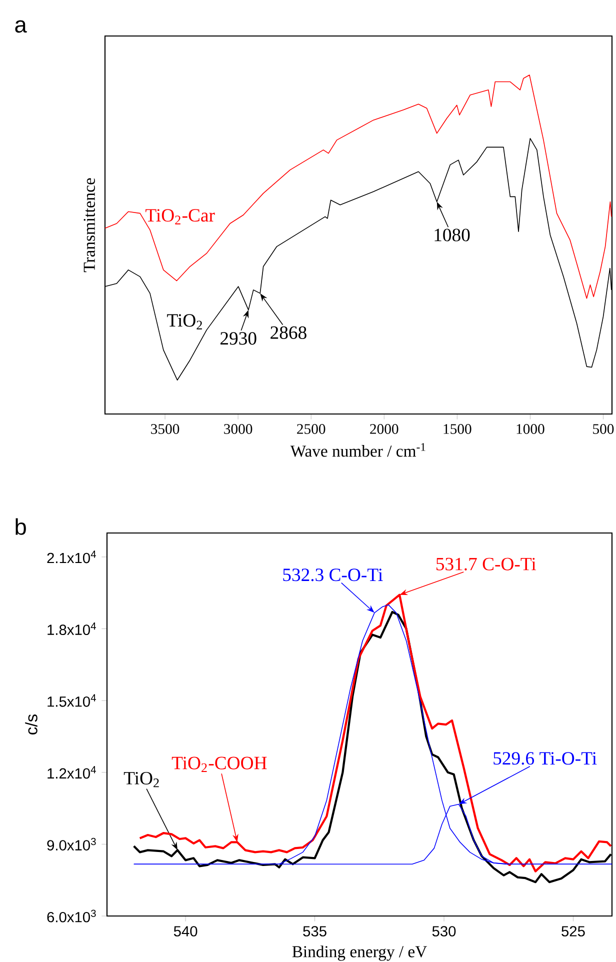 The image size is (616, 962). Describe the element at coordinates (219, 764) in the screenshot. I see `text: TiO$_{2}$-COOH` at that location.